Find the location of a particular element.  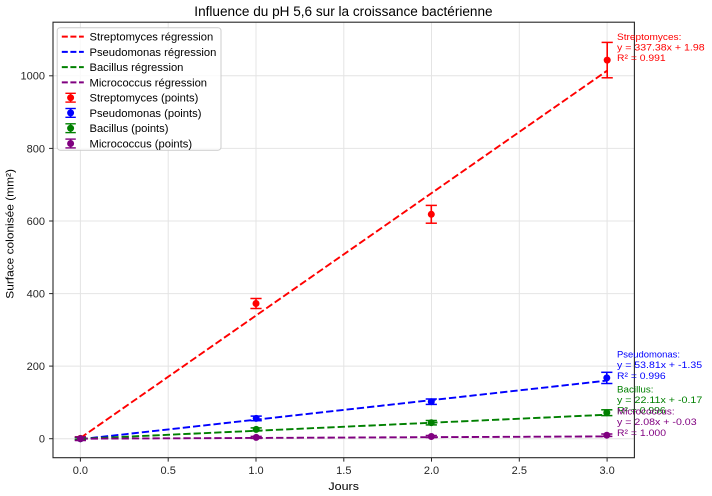

svg-text: Pseudomonas (points) is located at coordinates (146, 114).